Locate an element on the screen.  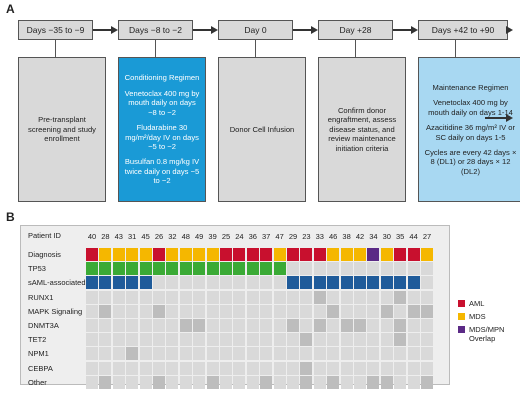
patient-id: 29 is located at coordinates (293, 236).